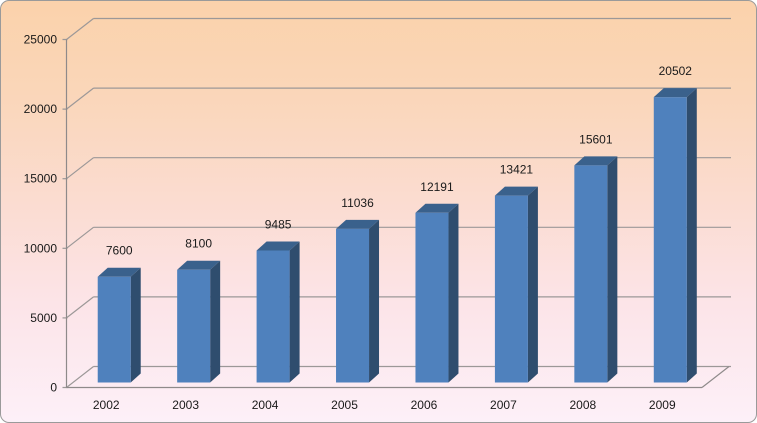 The height and width of the screenshot is (423, 757). Describe the element at coordinates (353, 305) in the screenshot. I see `bar-2005` at that location.